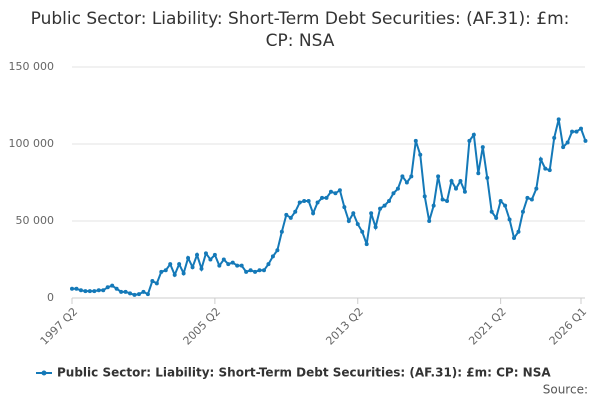 The height and width of the screenshot is (400, 600). I want to click on x-tick-label: 2026 Q1, so click(568, 326).